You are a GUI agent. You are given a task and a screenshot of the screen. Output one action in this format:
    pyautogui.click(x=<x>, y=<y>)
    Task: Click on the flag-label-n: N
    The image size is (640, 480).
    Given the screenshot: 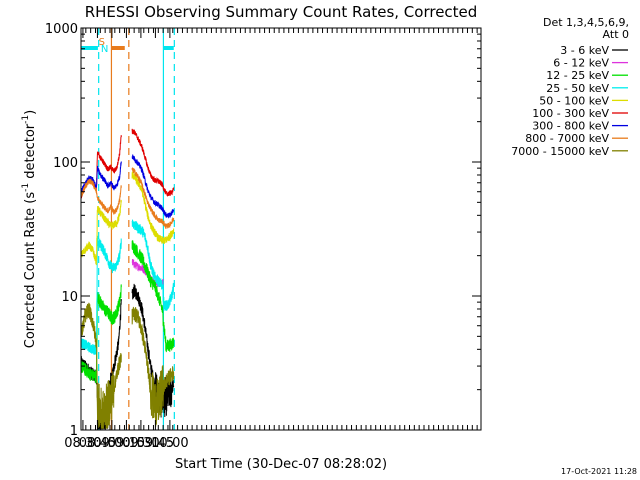 What is the action you would take?
    pyautogui.click(x=104, y=49)
    